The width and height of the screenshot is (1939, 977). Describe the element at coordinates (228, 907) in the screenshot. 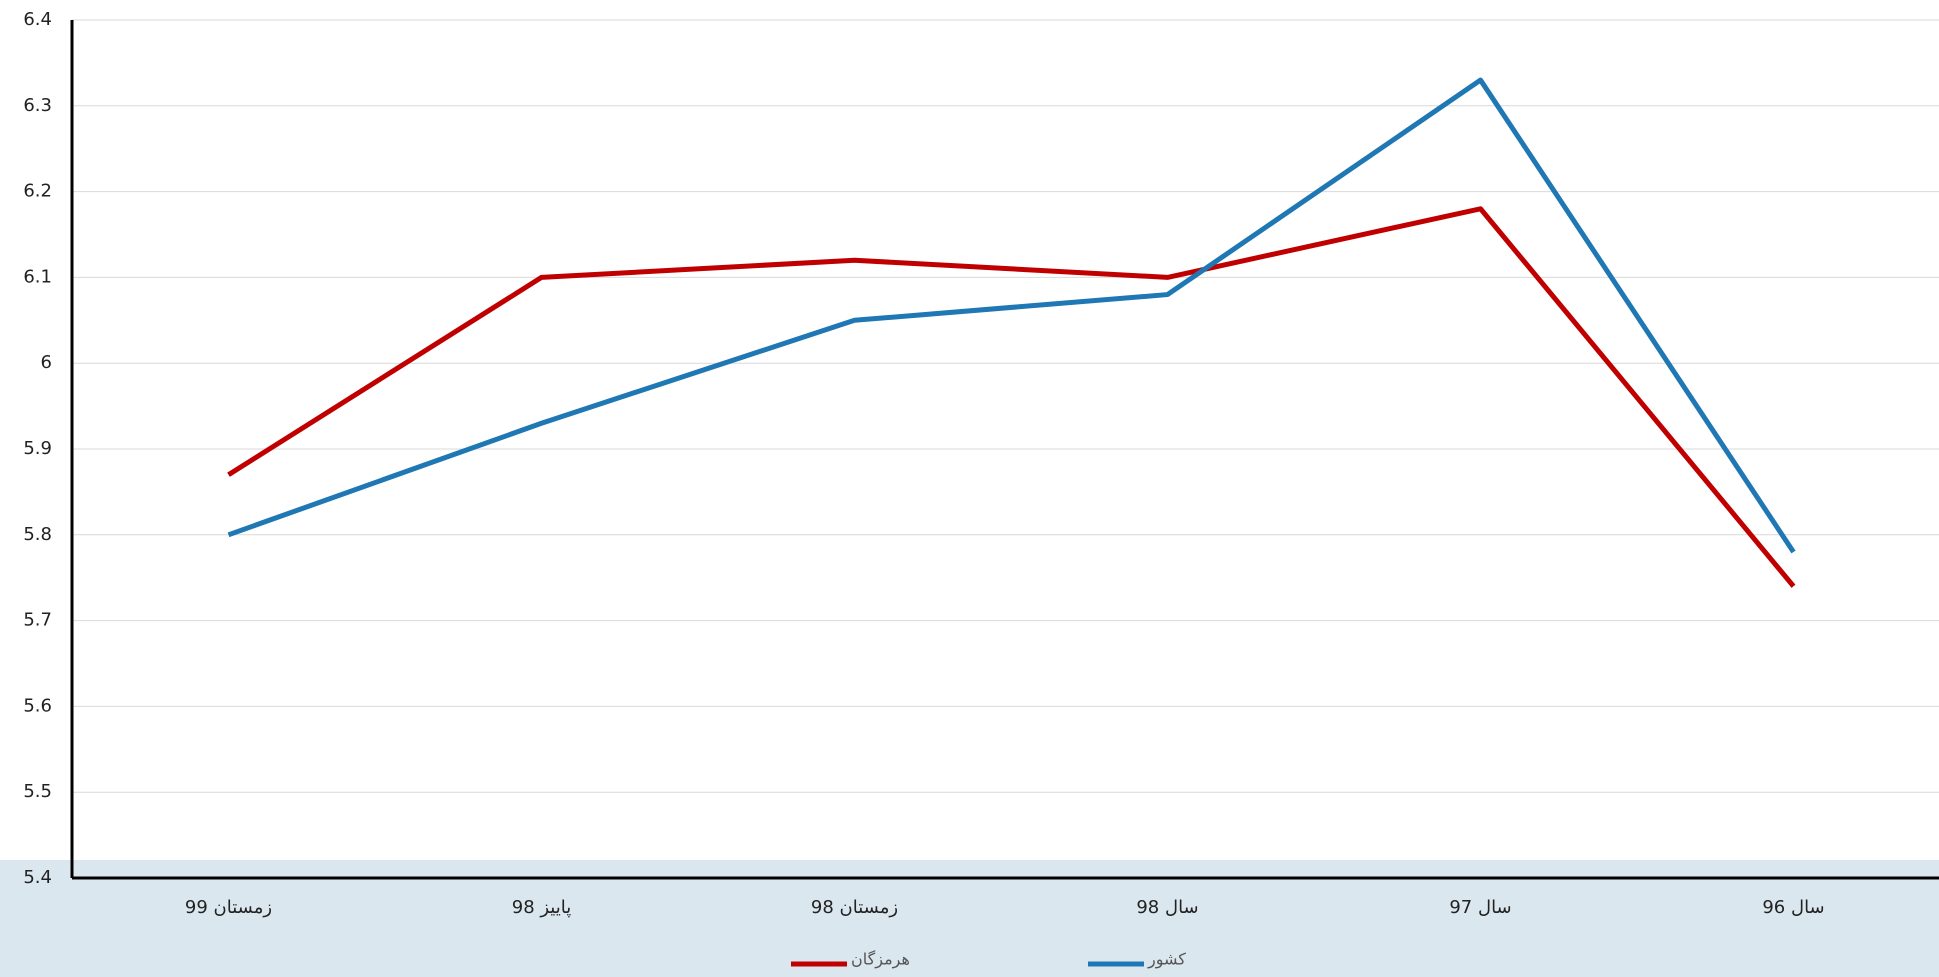

I see `x-tick-label: زمستان 99` at that location.